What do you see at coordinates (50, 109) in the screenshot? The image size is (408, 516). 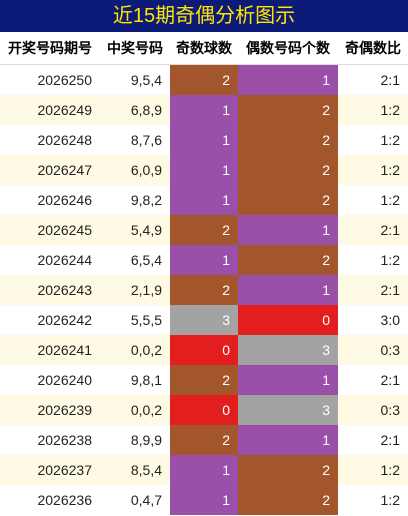 I see `table-cell: 2026249` at bounding box center [50, 109].